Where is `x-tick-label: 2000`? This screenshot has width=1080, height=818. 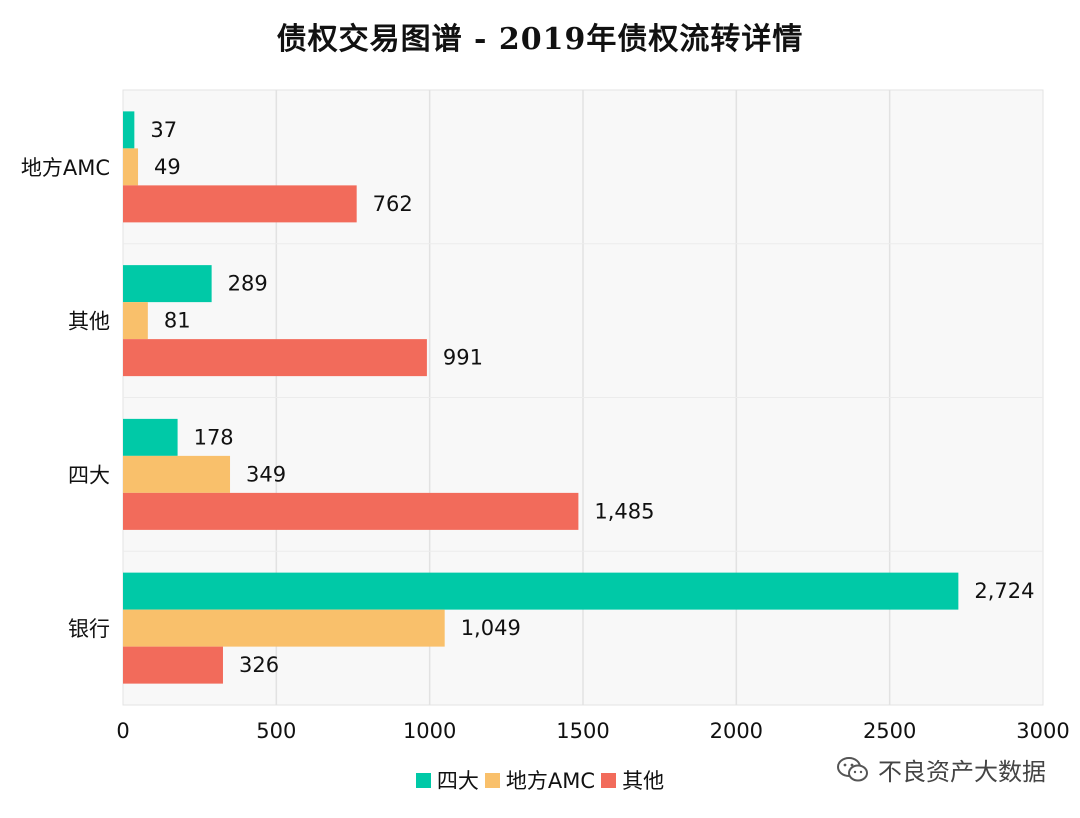 x-tick-label: 2000 is located at coordinates (736, 731).